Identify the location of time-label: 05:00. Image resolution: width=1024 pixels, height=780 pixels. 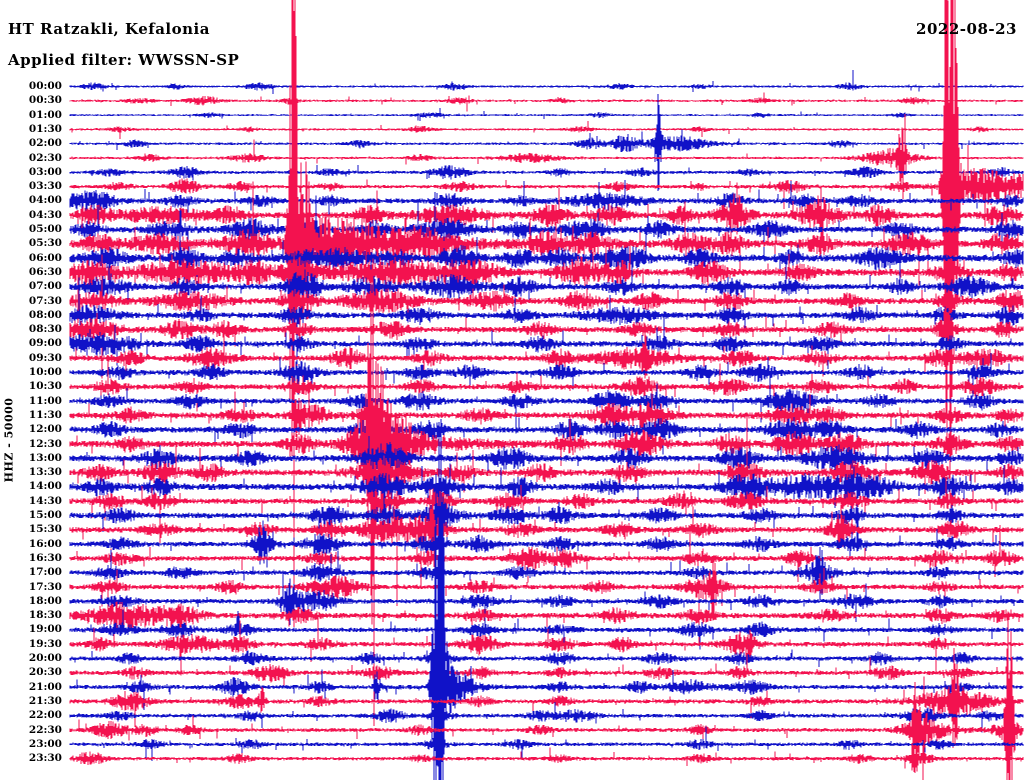
(45, 229).